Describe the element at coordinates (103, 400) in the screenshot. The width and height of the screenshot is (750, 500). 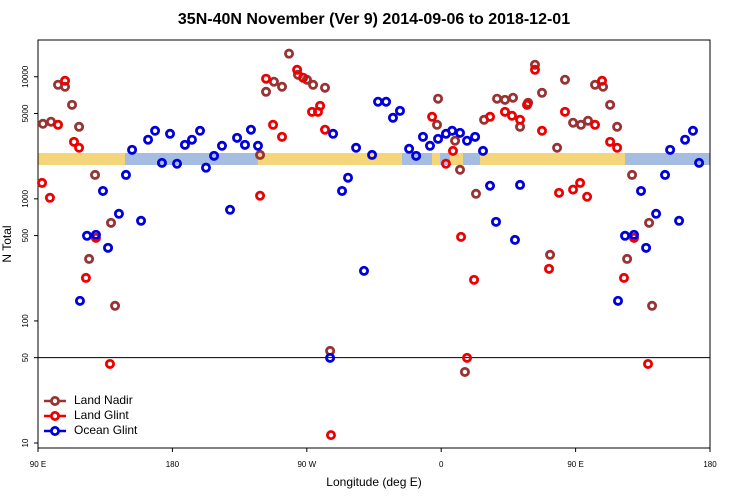
I see `legend-label: Land Nadir` at that location.